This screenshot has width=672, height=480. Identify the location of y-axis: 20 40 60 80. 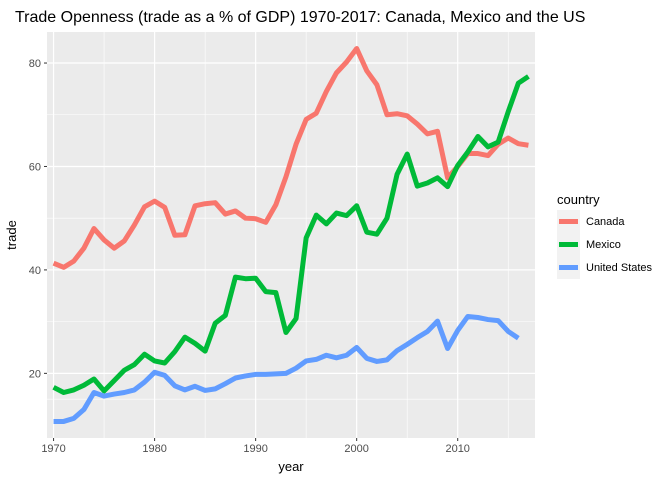
(38, 219).